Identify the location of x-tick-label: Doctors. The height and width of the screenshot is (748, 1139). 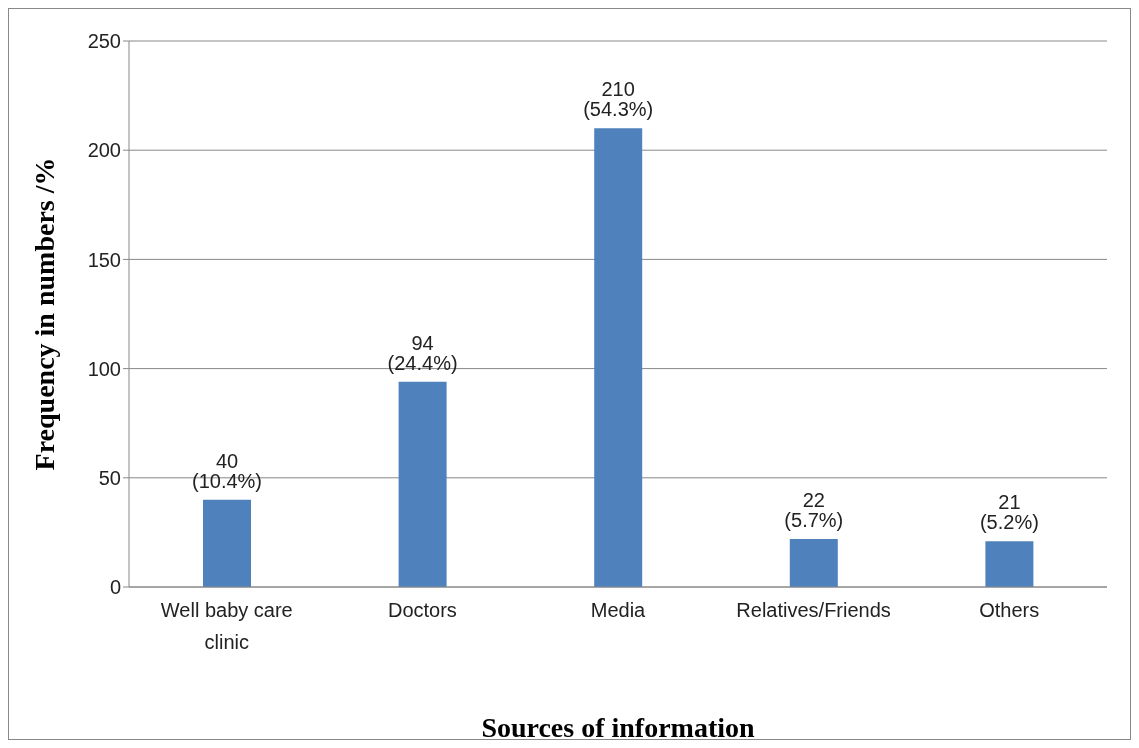
(422, 610).